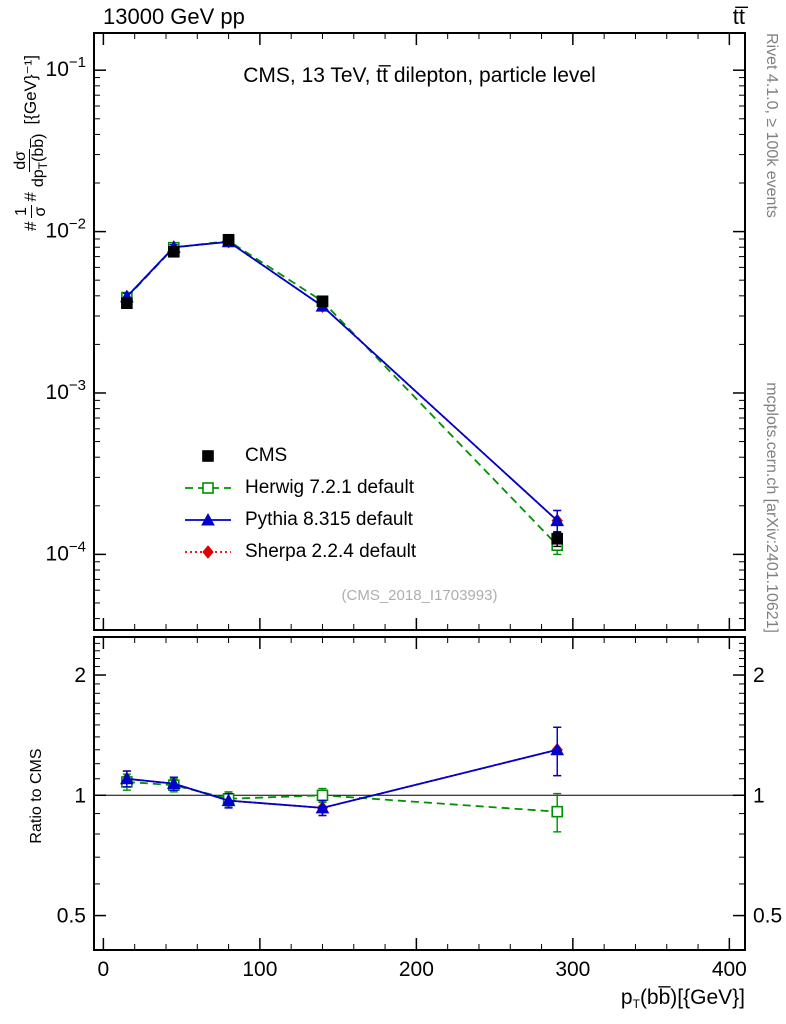 This screenshot has height=1024, width=786. I want to click on legend-swatch-sherpa-icon, so click(208, 552).